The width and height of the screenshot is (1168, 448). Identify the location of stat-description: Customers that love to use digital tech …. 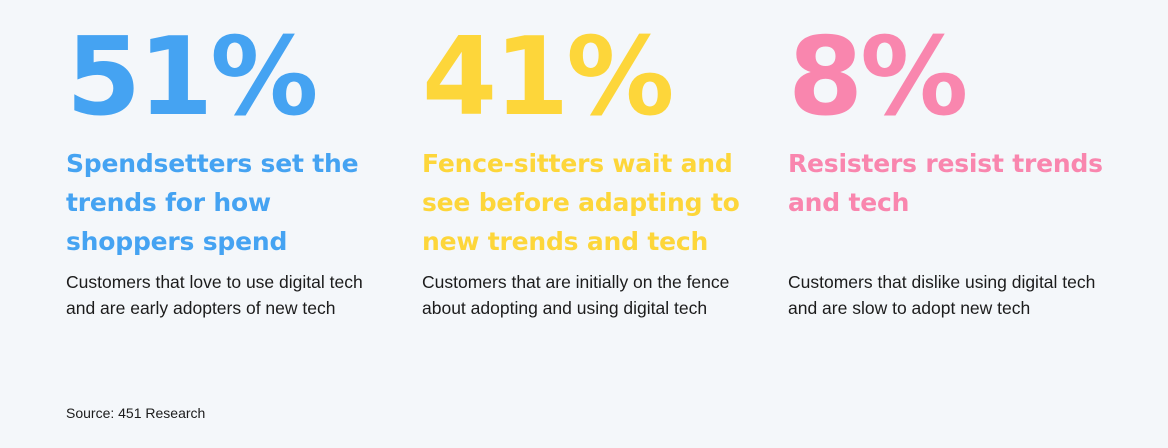
(214, 295).